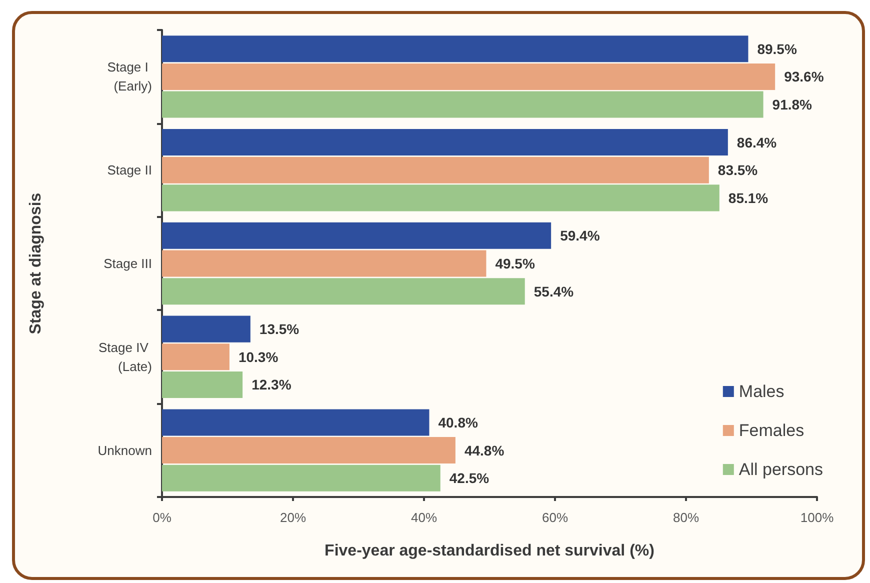  I want to click on y-tick-label: Stage III, so click(128, 263).